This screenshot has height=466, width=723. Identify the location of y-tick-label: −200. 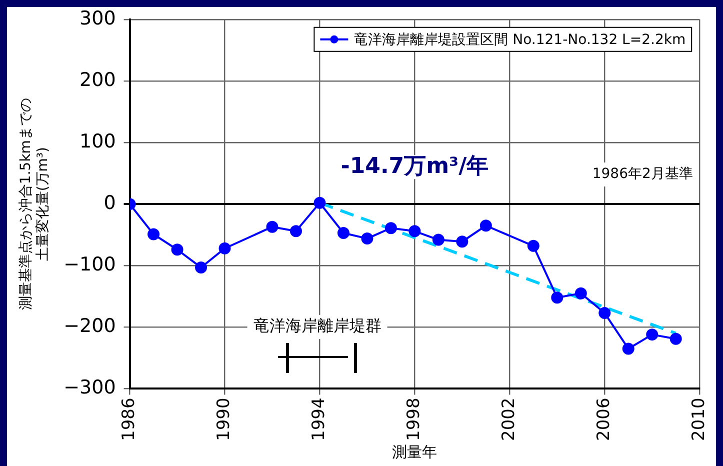
(90, 326).